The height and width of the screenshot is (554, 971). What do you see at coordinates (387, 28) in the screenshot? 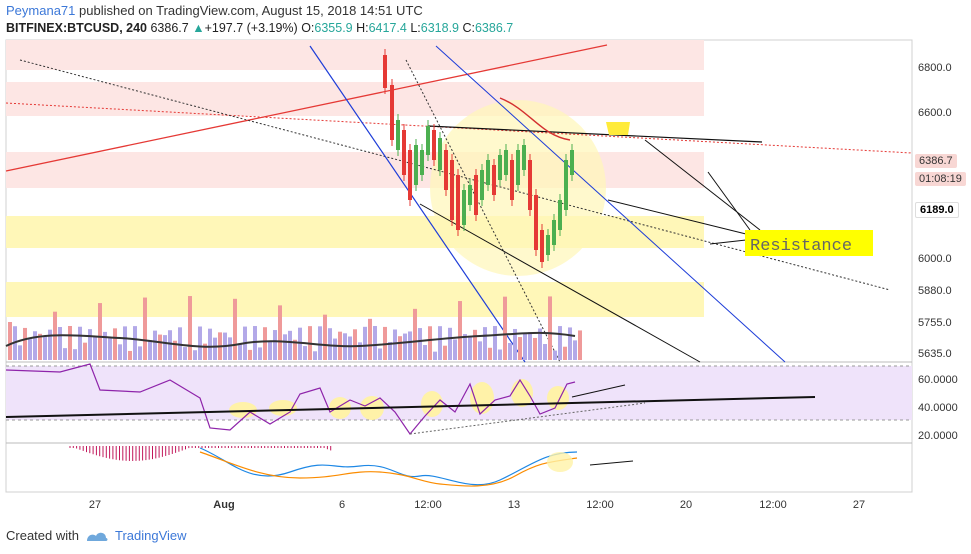
I see `high-value: 6417.4` at bounding box center [387, 28].